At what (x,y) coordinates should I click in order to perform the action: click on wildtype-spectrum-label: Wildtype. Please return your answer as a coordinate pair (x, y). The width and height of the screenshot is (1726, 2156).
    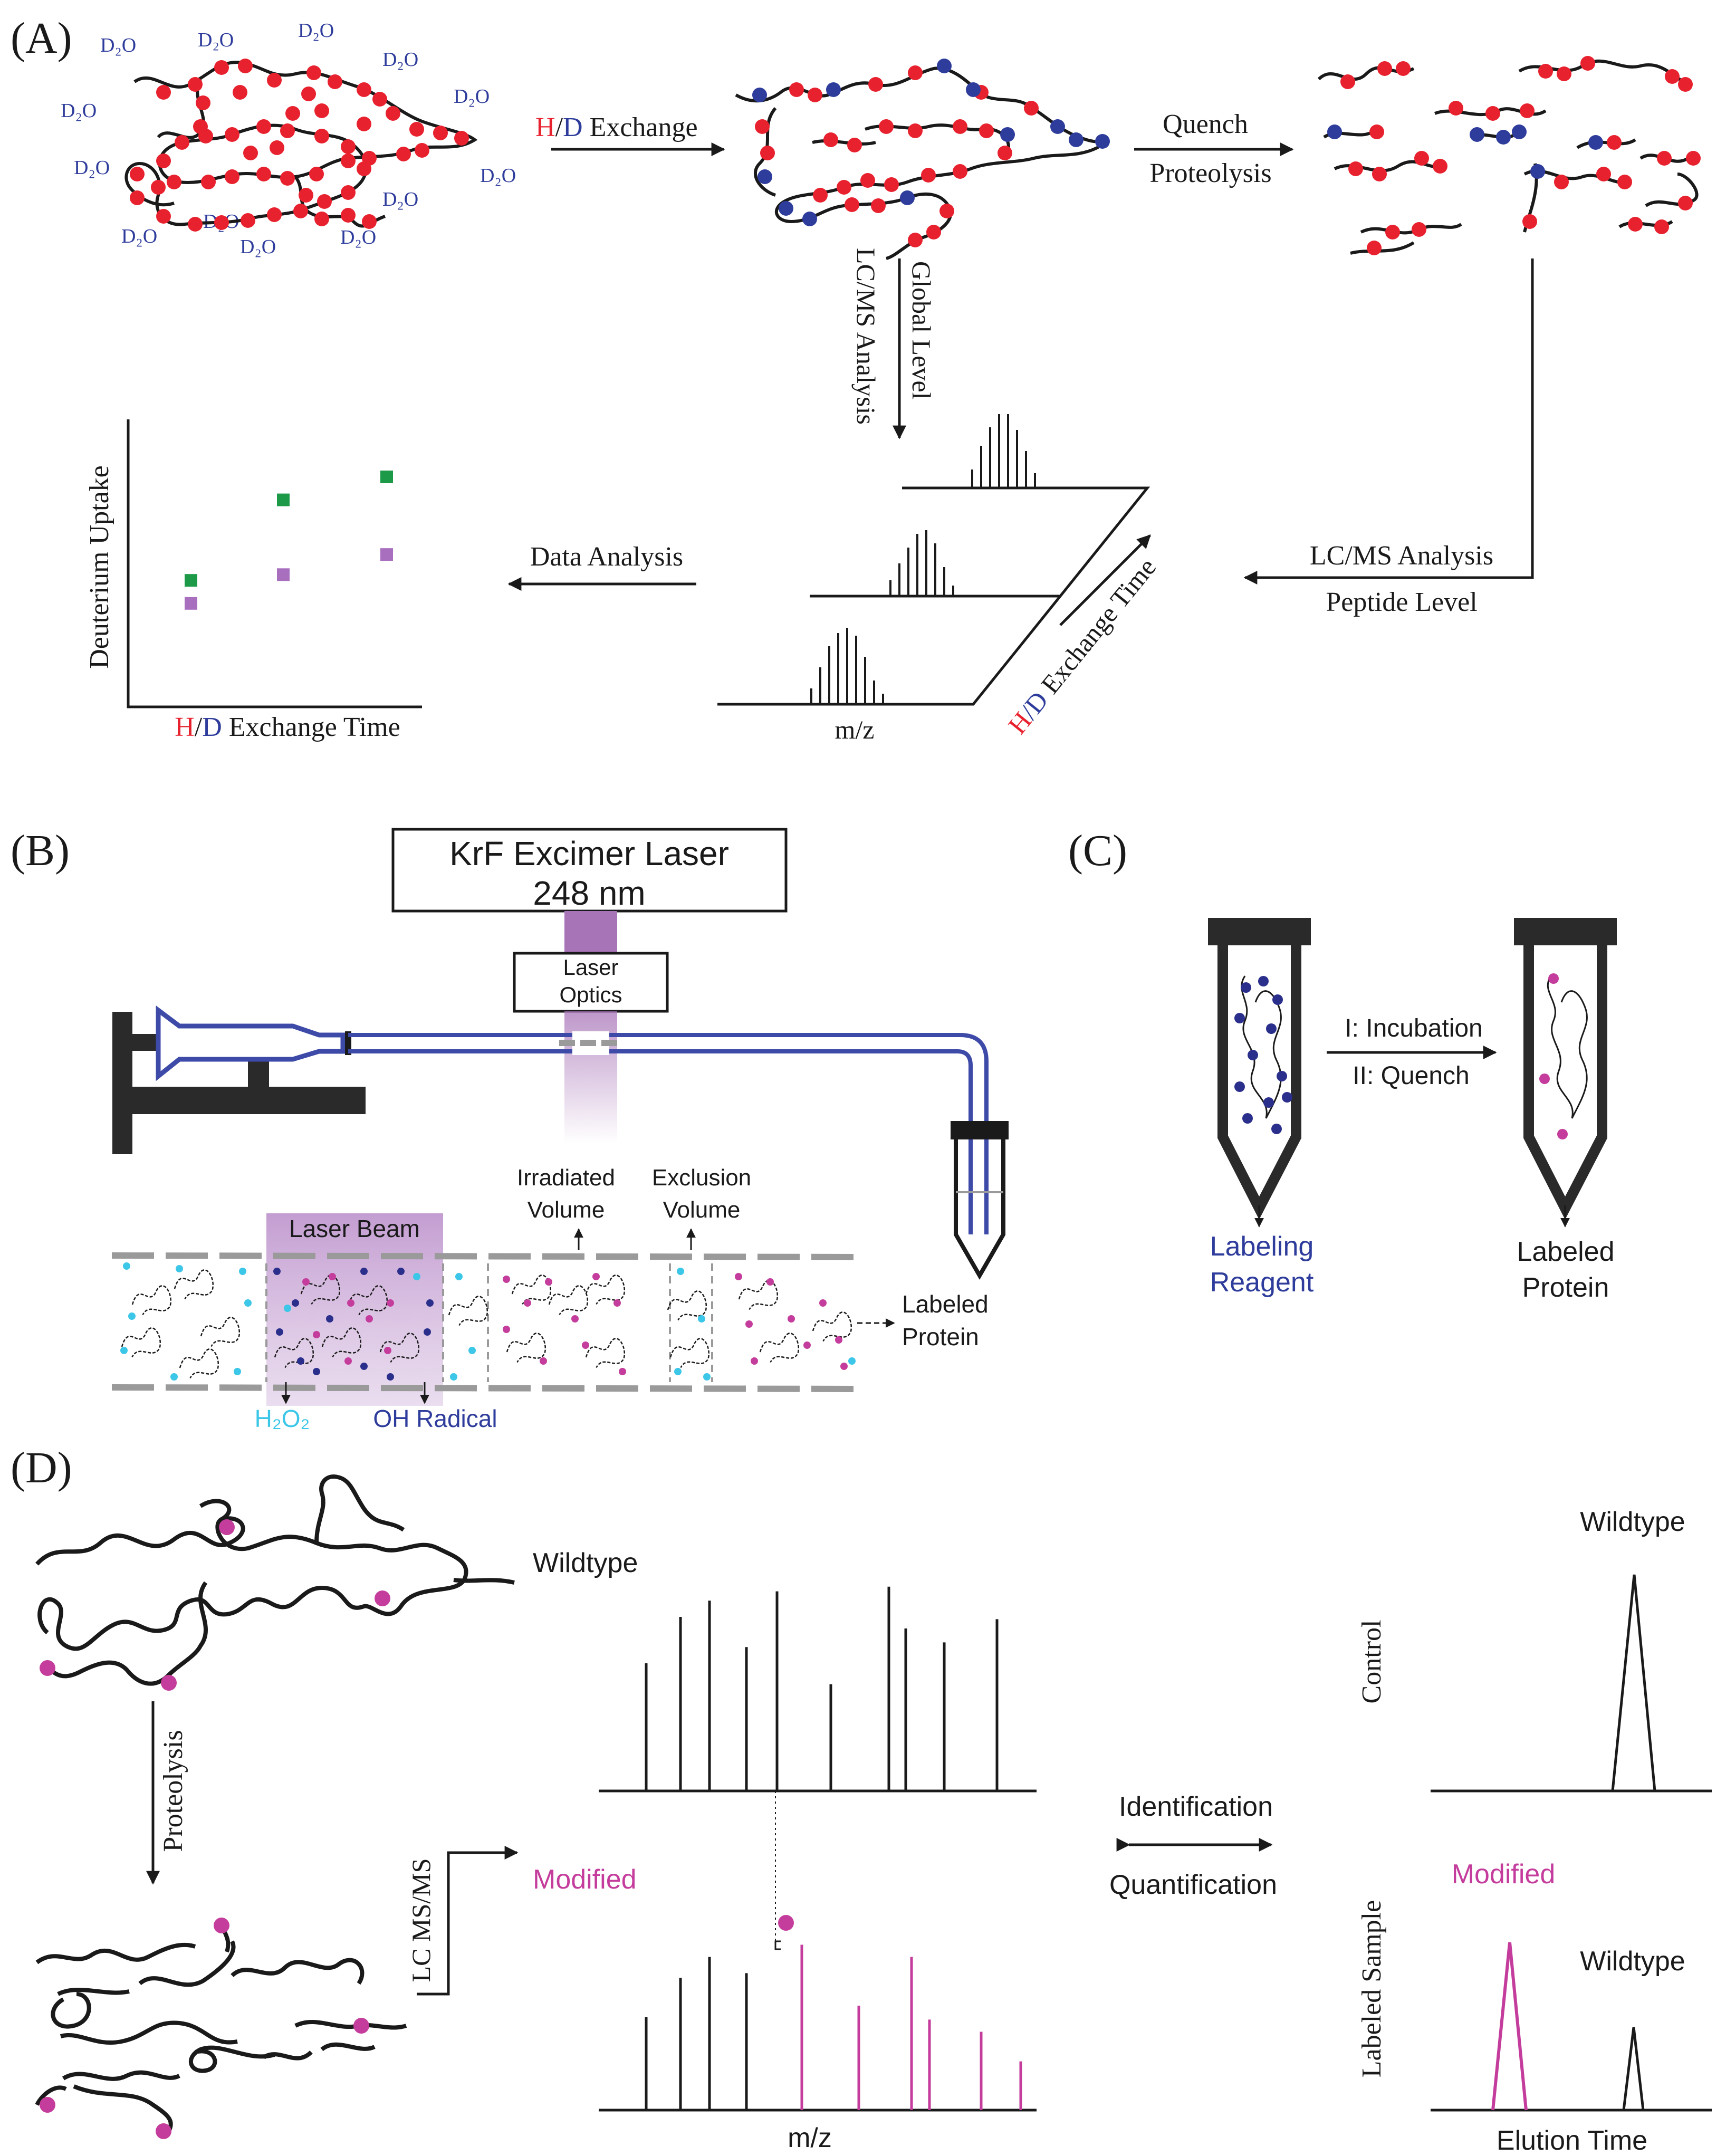
    Looking at the image, I should click on (585, 1563).